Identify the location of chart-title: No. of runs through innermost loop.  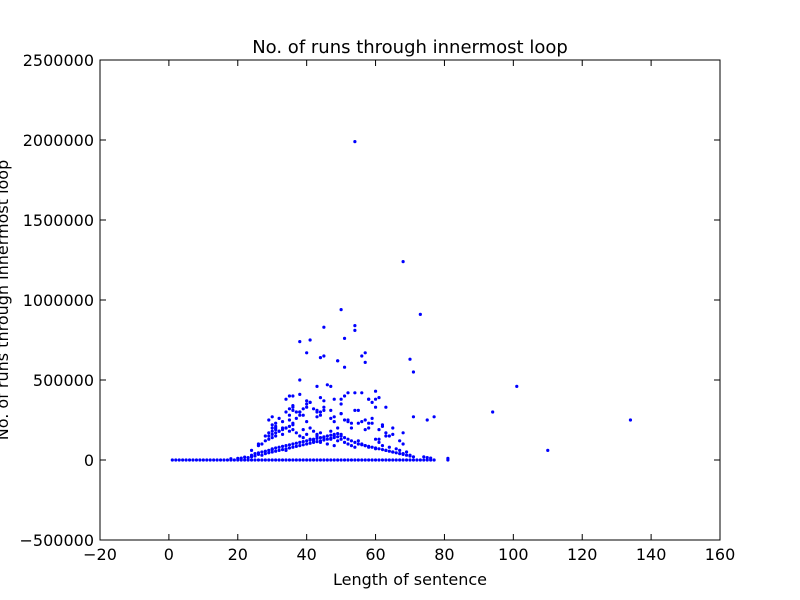
(410, 47).